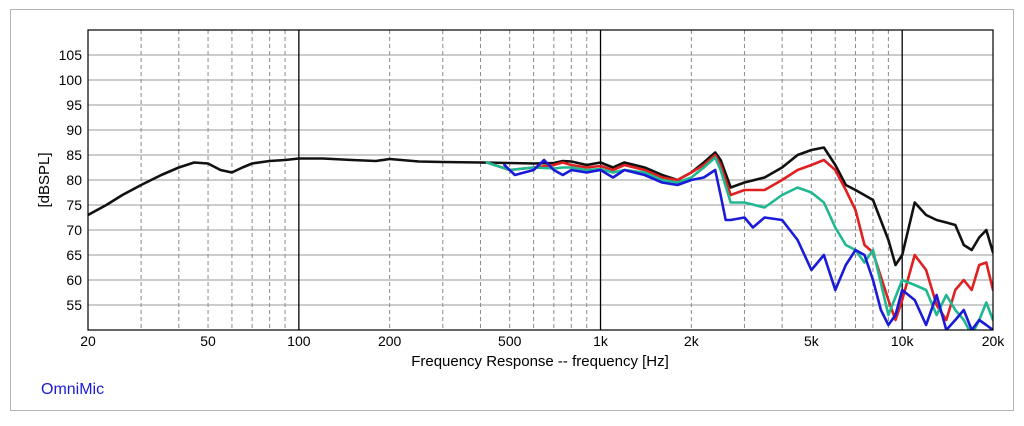 This screenshot has width=1024, height=426. Describe the element at coordinates (994, 341) in the screenshot. I see `x-tick-label: 20k` at that location.